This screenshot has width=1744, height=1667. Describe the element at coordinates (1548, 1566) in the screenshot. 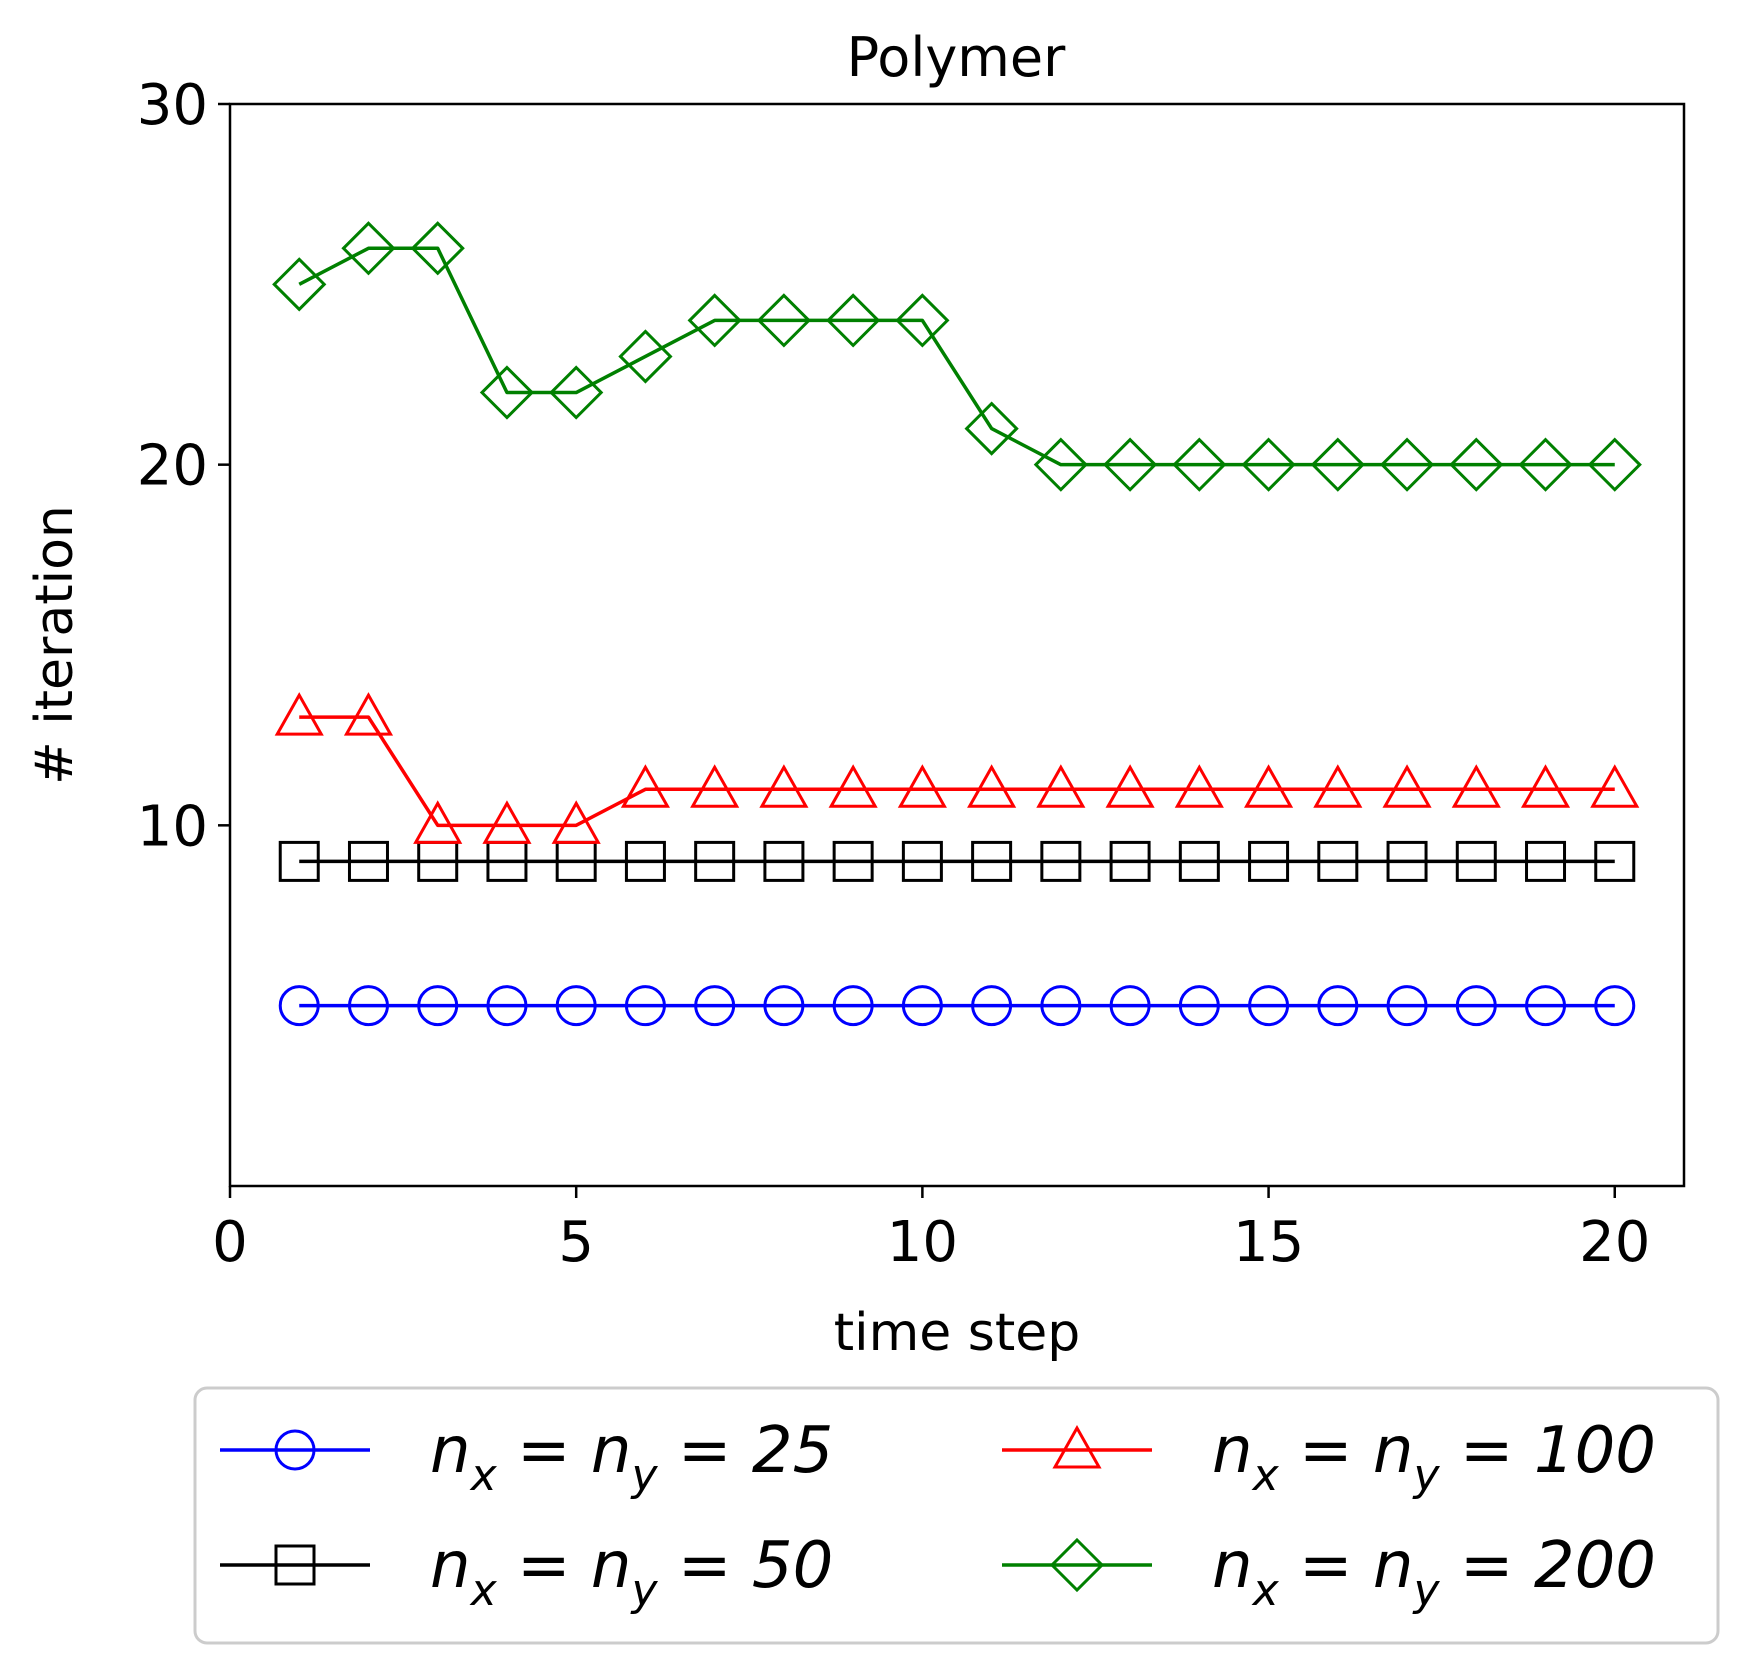

I see `legend-label-part: = 200` at that location.